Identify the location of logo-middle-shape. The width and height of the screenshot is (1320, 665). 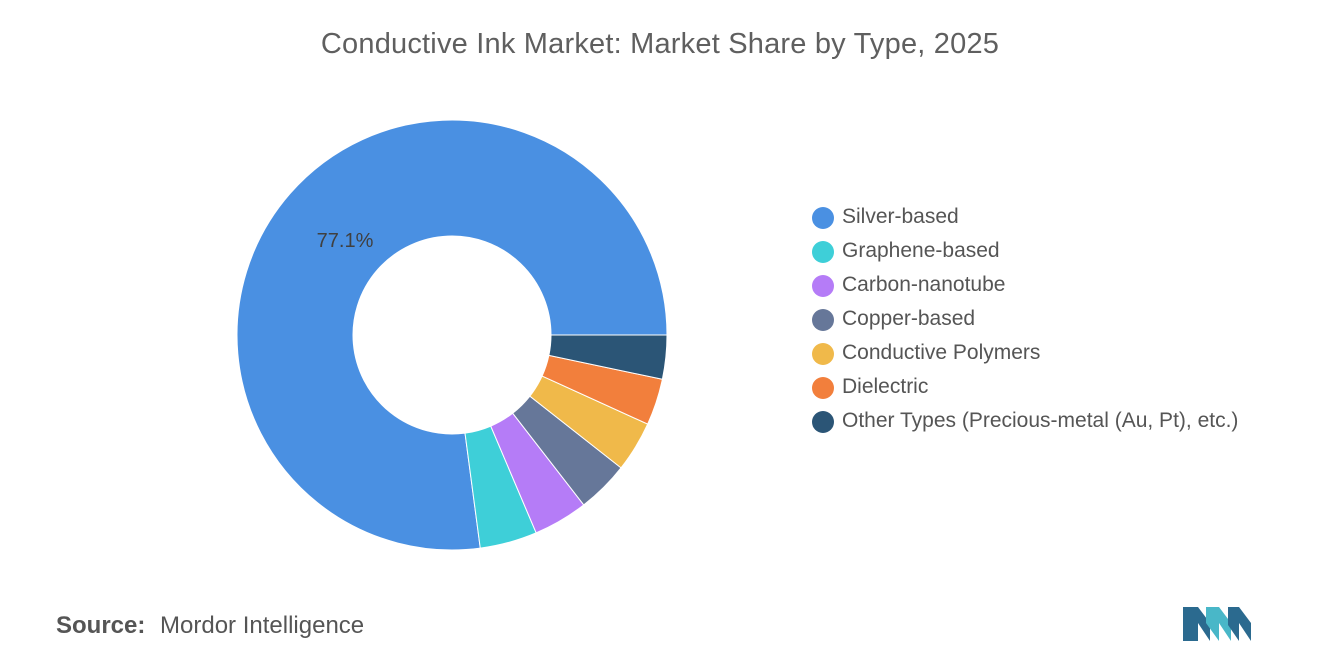
(1218, 624).